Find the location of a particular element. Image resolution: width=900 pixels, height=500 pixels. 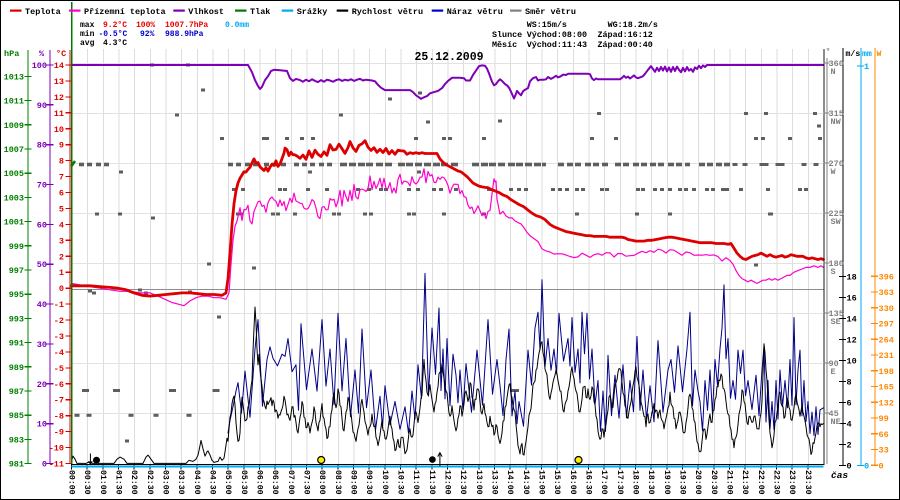

svg-text: 1013 is located at coordinates (14, 77).